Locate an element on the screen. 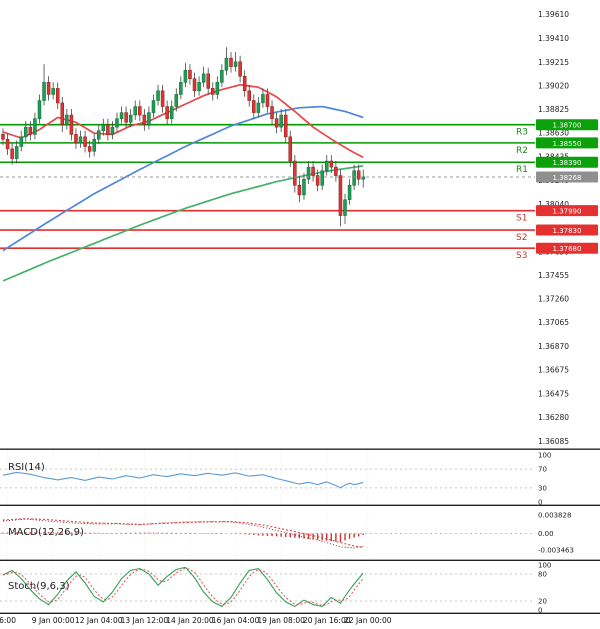 Image resolution: width=600 pixels, height=629 pixels. macd-axis-label: -0.003463 is located at coordinates (556, 551).